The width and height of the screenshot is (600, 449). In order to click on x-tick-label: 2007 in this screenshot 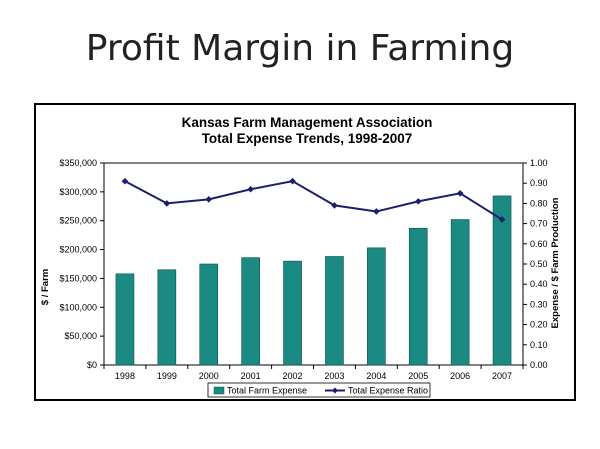, I will do `click(502, 376)`.